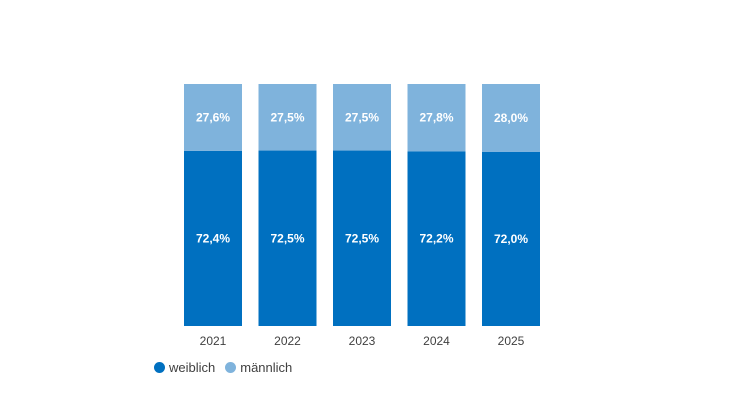 This screenshot has width=733, height=414. I want to click on legend-item-maennlich: männlich, so click(258, 367).